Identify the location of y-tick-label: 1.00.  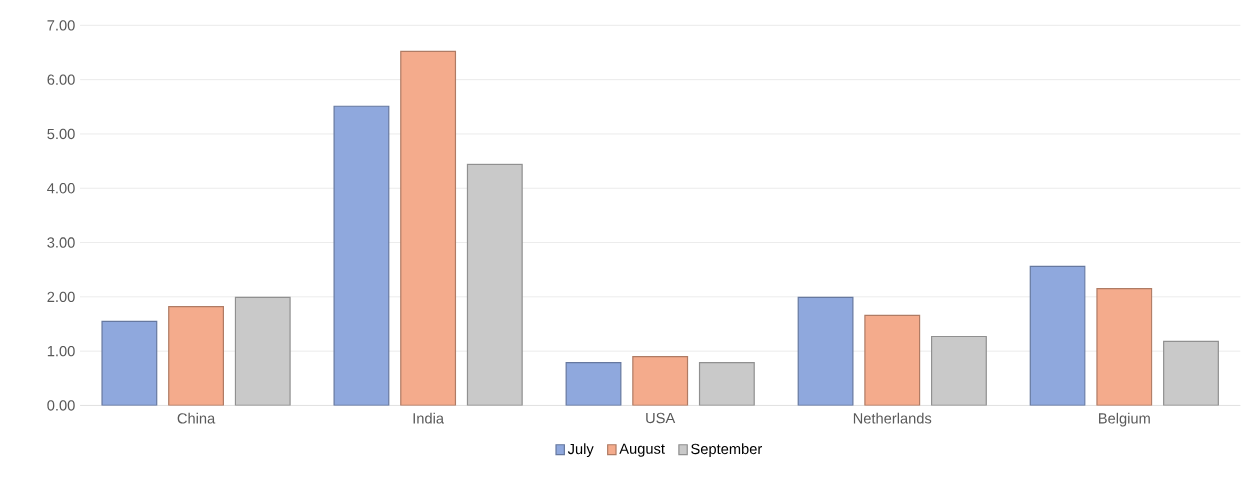
(61, 351).